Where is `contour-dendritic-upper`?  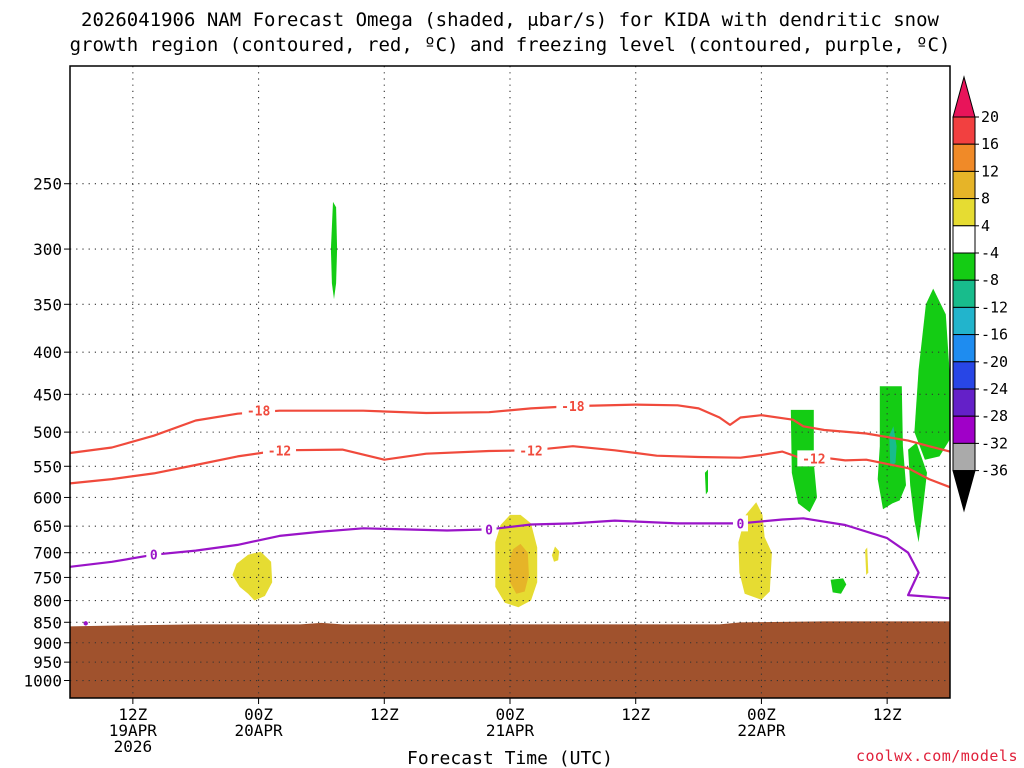
contour-dendritic-upper is located at coordinates (510, 429).